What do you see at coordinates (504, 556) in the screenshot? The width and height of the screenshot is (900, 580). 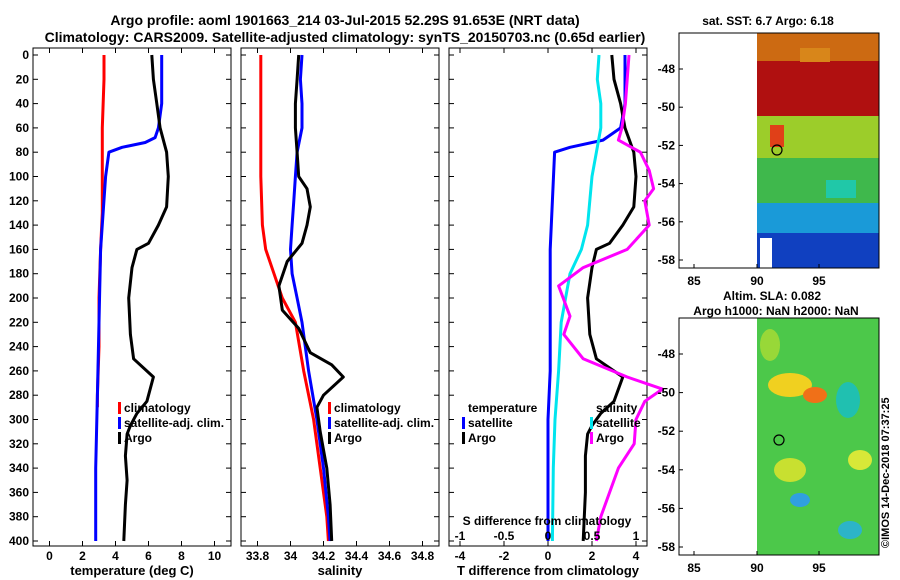 I see `x-tick-label: -2` at bounding box center [504, 556].